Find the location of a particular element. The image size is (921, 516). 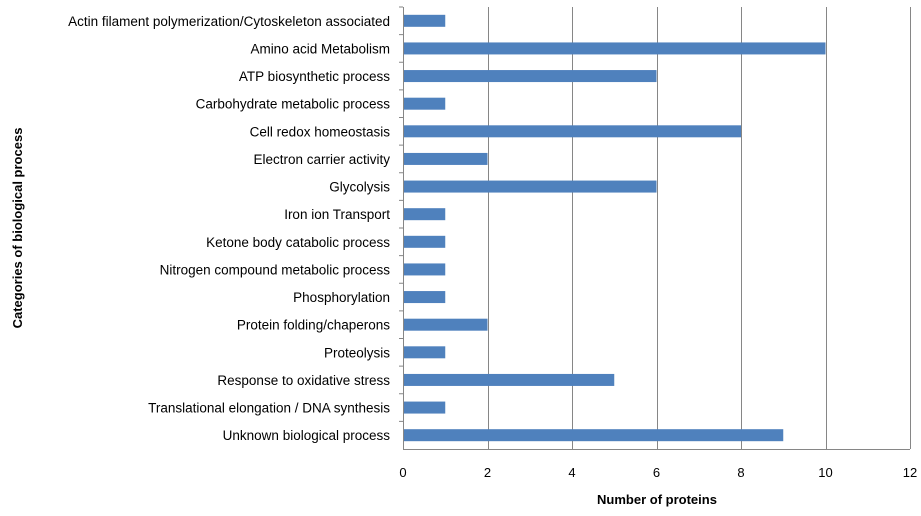

category-label-9: Nitrogen compound metabolic process is located at coordinates (275, 269).